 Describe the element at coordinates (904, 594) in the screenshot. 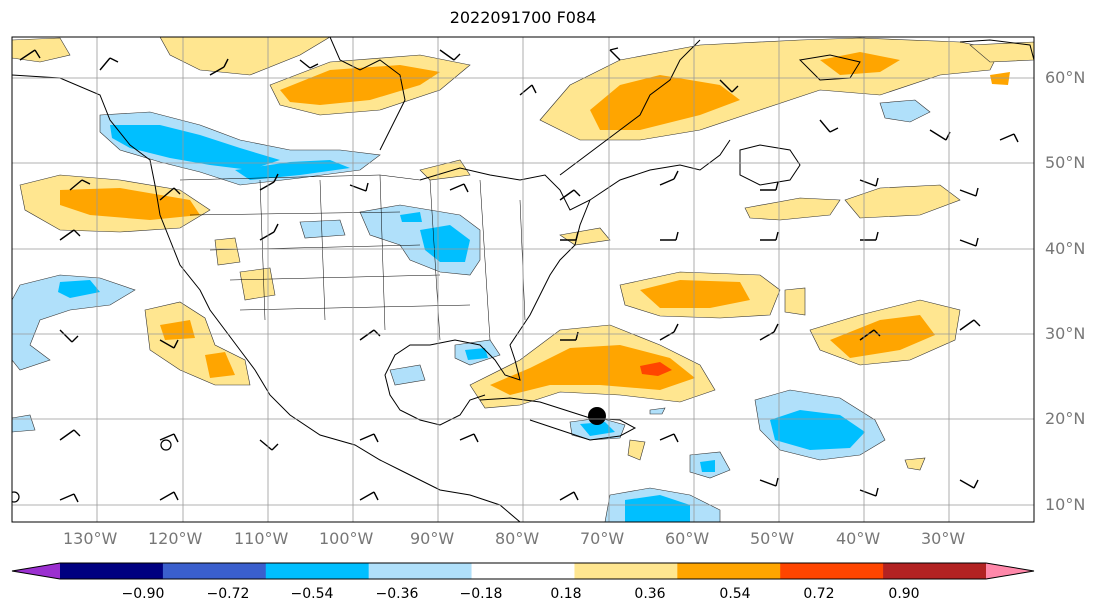

I see `colorbar-tick-label: 0.90` at that location.